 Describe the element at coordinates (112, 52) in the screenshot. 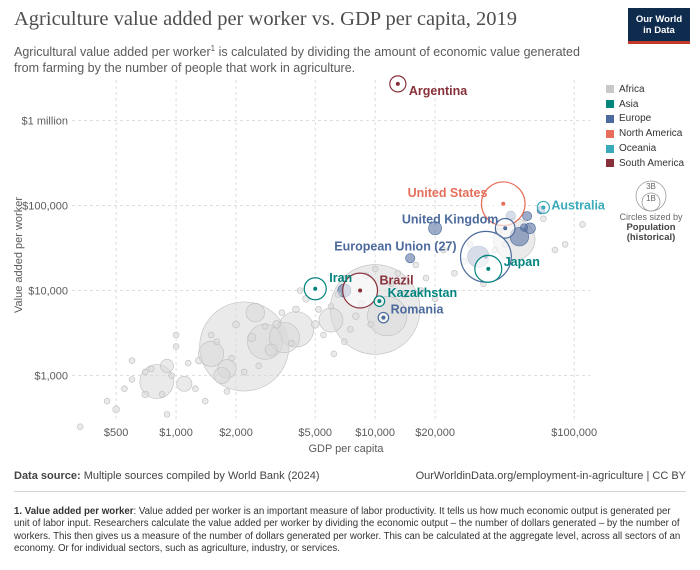

I see `subtitle-part1: Agricultural value added per worker` at that location.